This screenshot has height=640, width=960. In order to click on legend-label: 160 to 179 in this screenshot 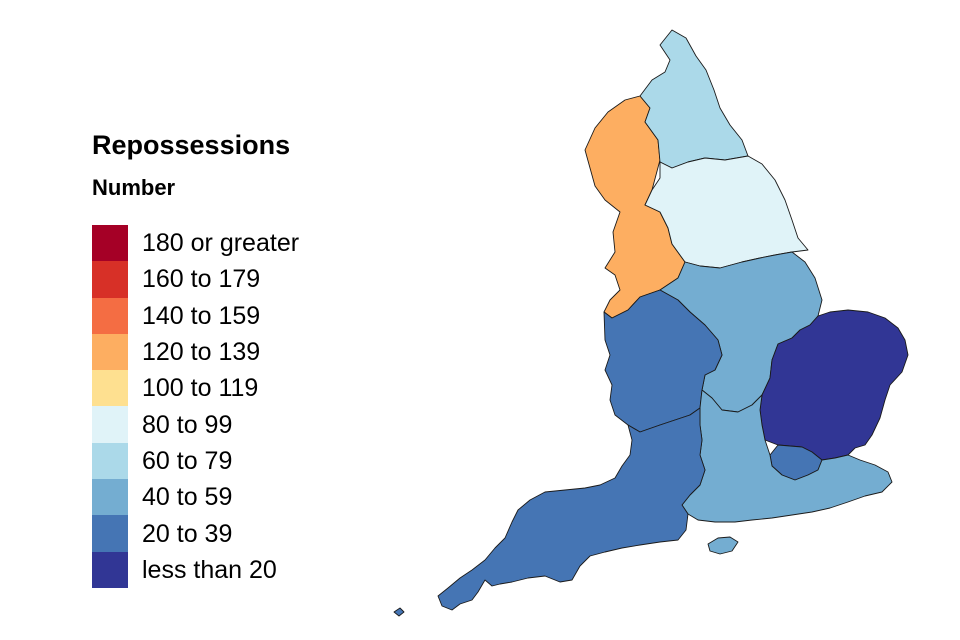, I will do `click(201, 279)`.